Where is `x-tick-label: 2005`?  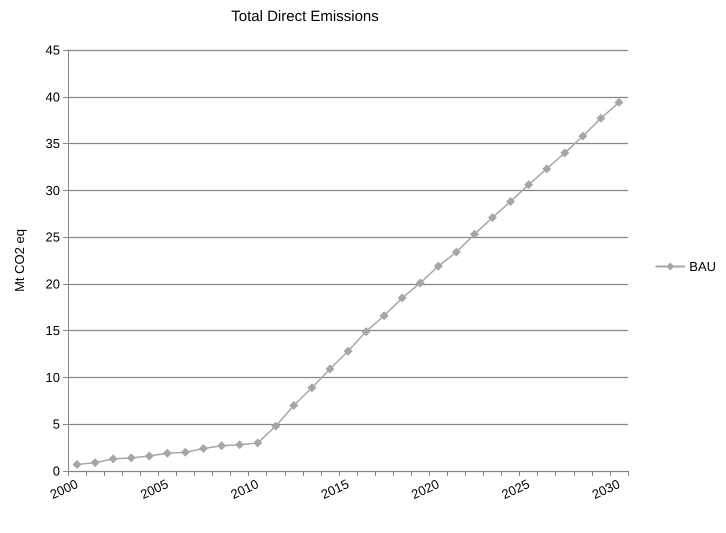
x-tick-label: 2005 is located at coordinates (154, 489).